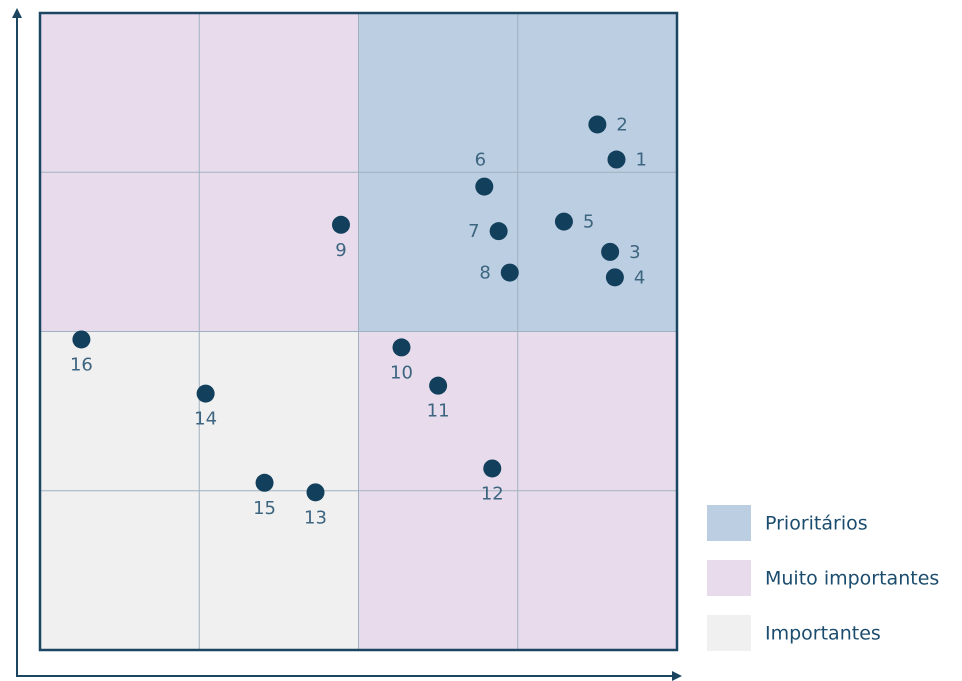  Describe the element at coordinates (852, 579) in the screenshot. I see `legend-label: Muito importantes` at that location.